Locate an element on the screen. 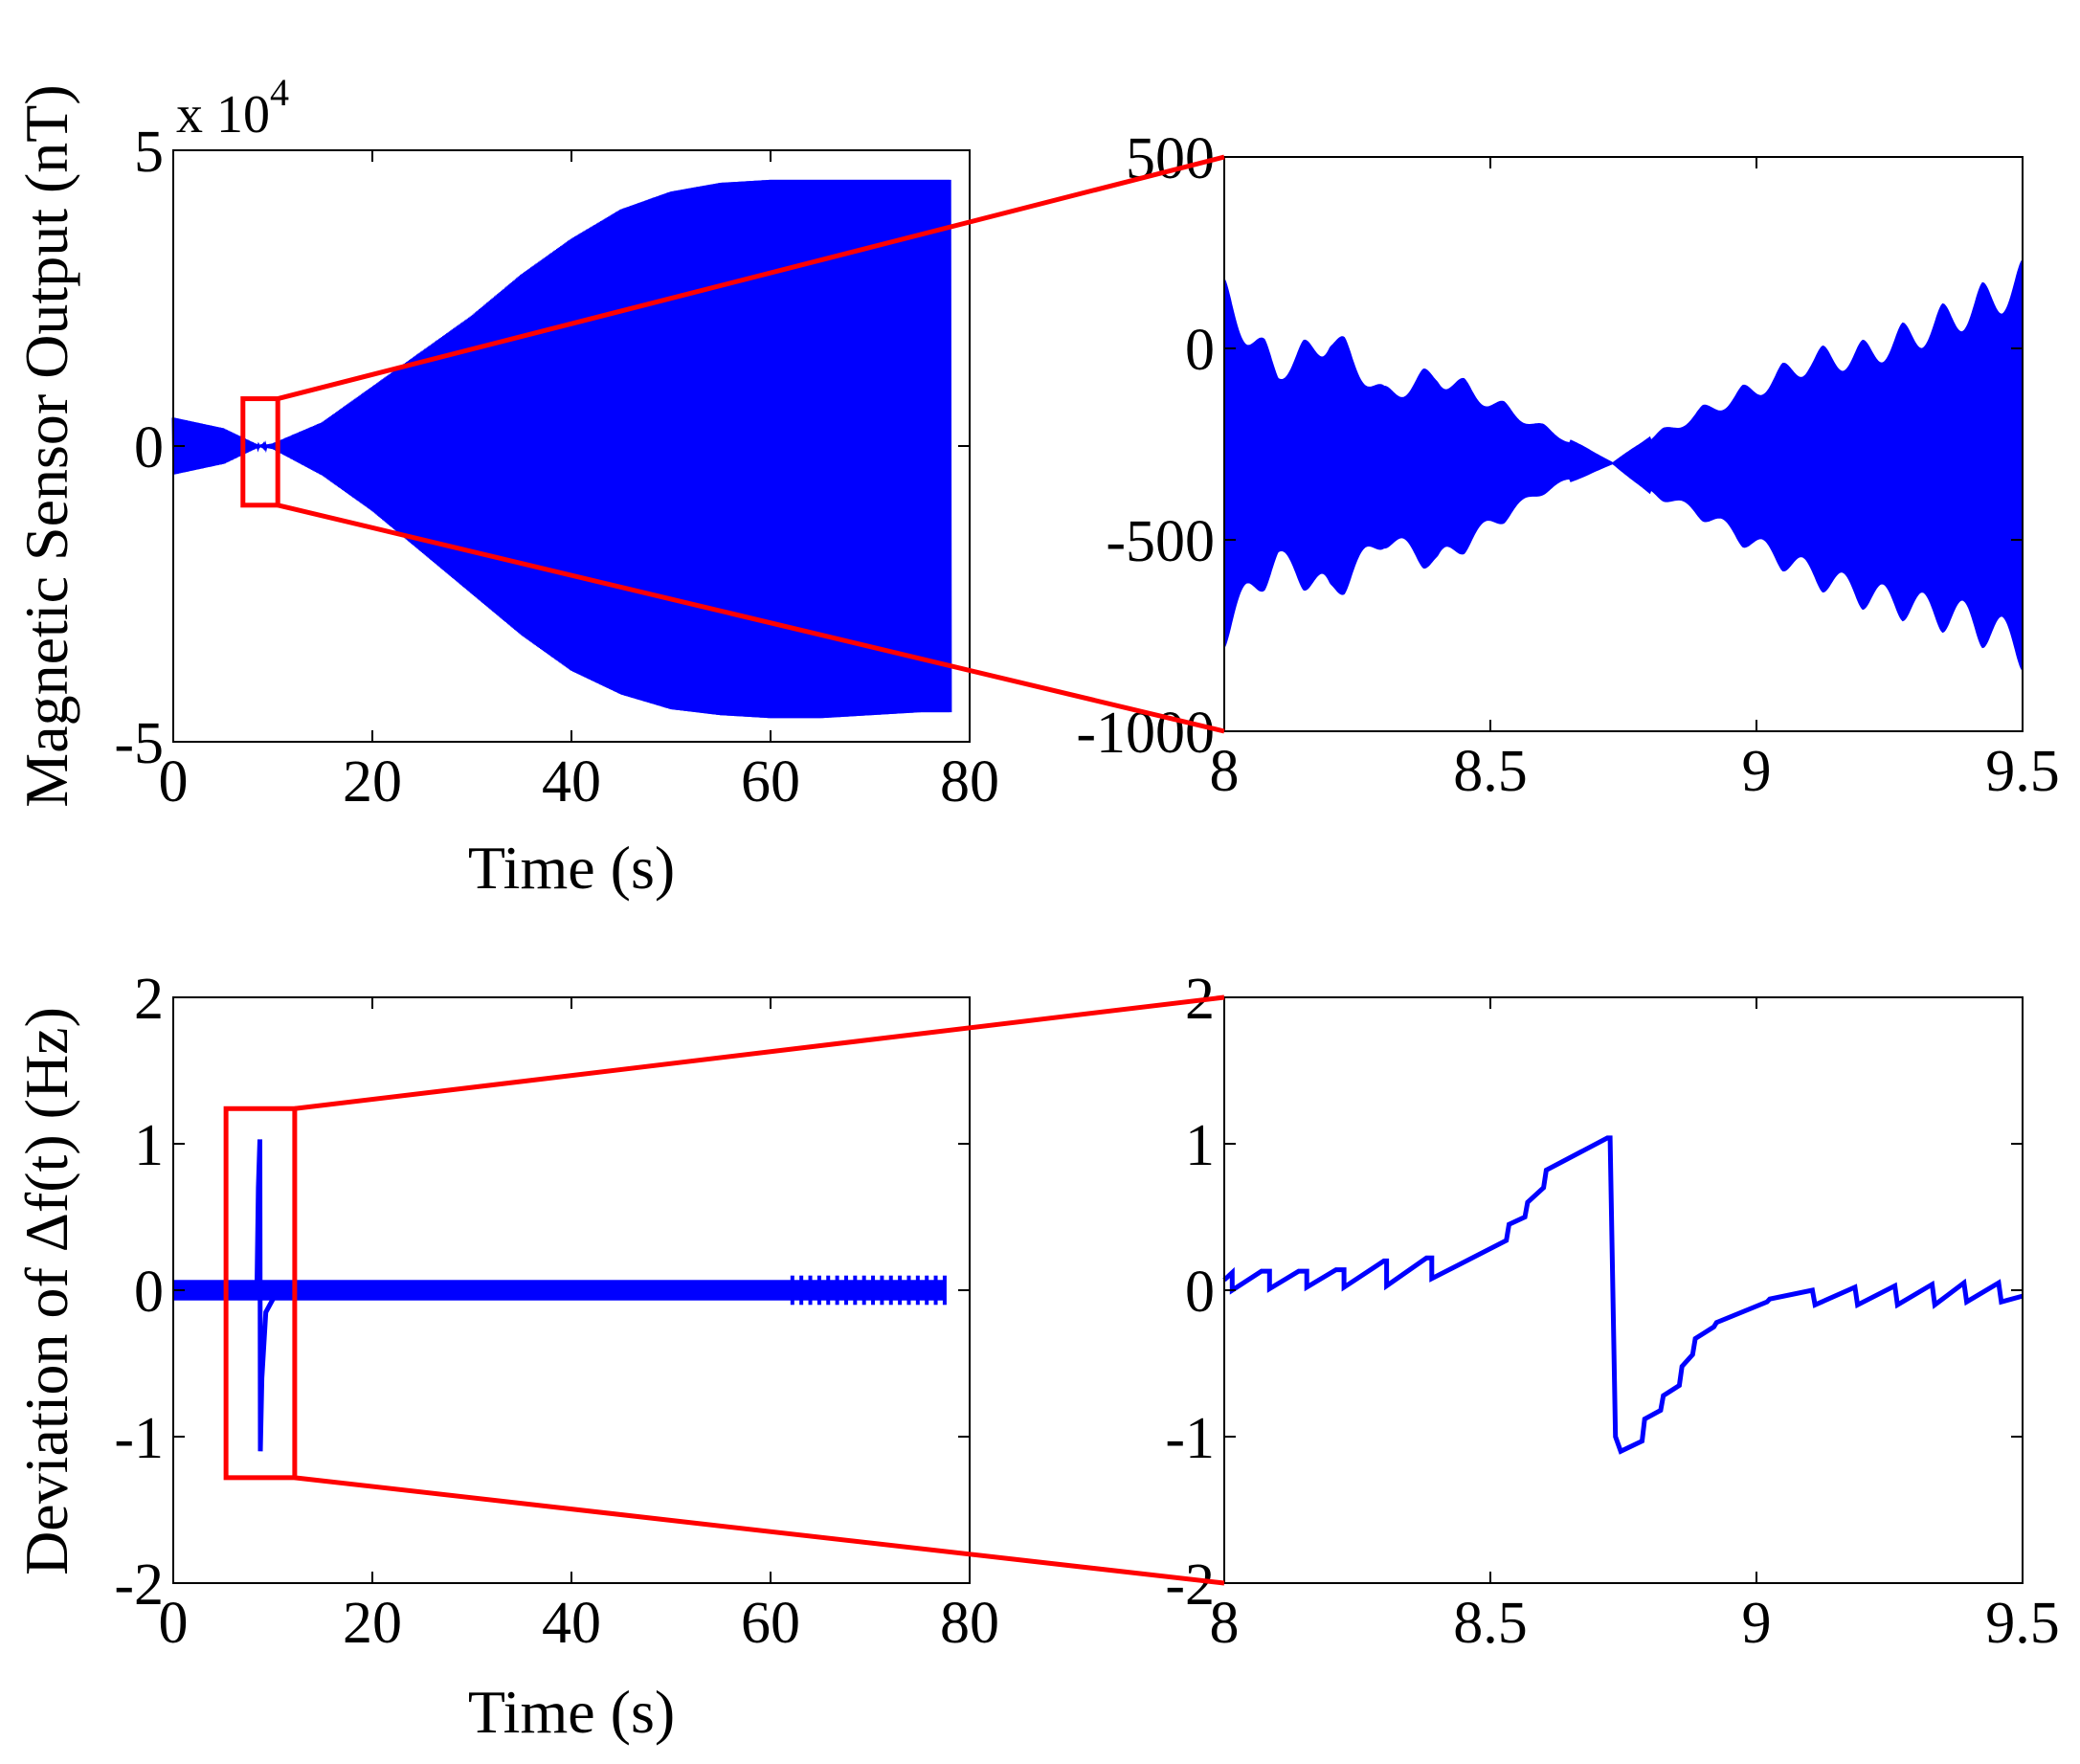 The width and height of the screenshot is (2080, 1764). deviation-full-spike is located at coordinates (267, 1295).